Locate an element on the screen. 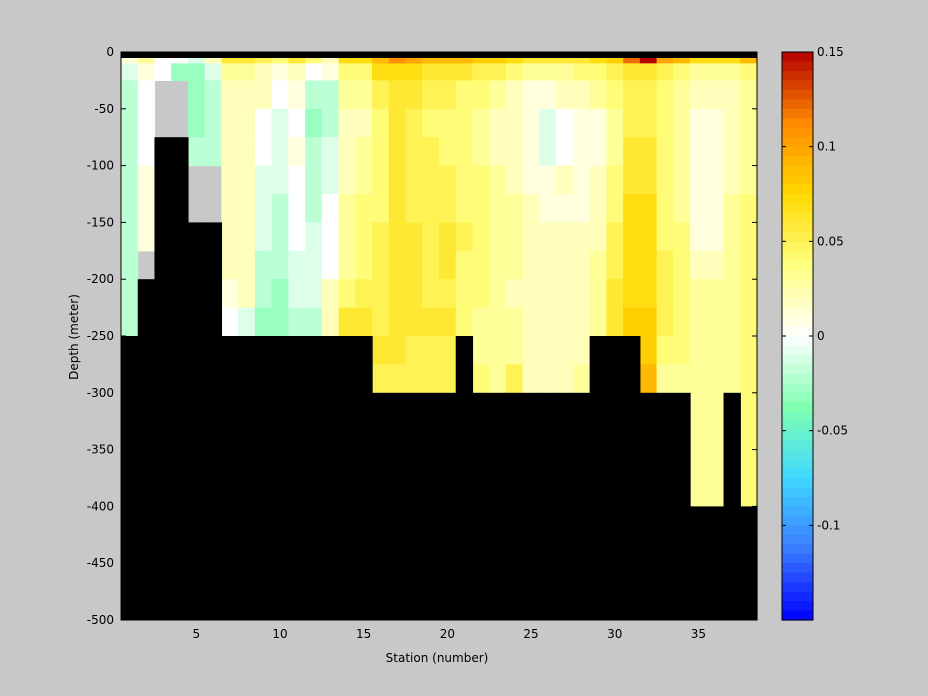 This screenshot has height=696, width=928. x-tick-label: 10 is located at coordinates (279, 634).